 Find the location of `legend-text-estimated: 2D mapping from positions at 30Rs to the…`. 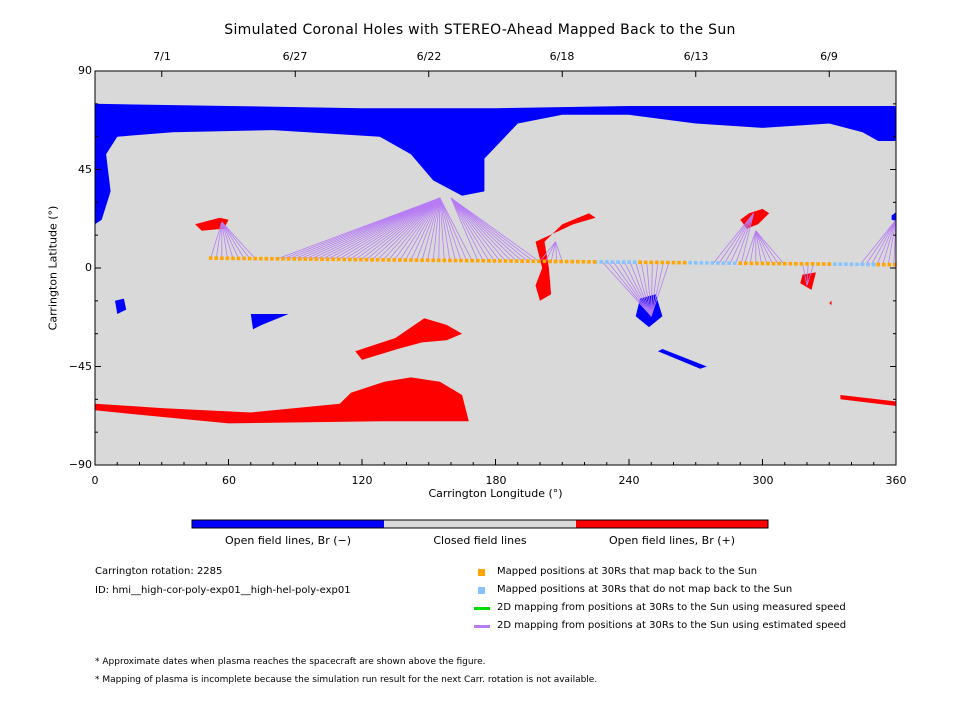

legend-text-estimated: 2D mapping from positions at 30Rs to the… is located at coordinates (672, 625).